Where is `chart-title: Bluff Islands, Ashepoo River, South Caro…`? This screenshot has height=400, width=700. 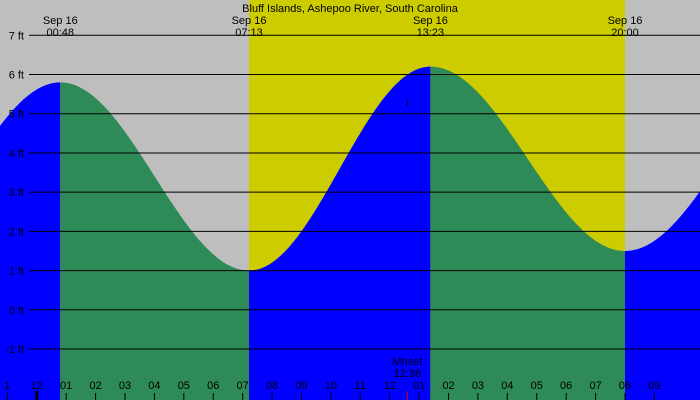 chart-title: Bluff Islands, Ashepoo River, South Caro… is located at coordinates (350, 9).